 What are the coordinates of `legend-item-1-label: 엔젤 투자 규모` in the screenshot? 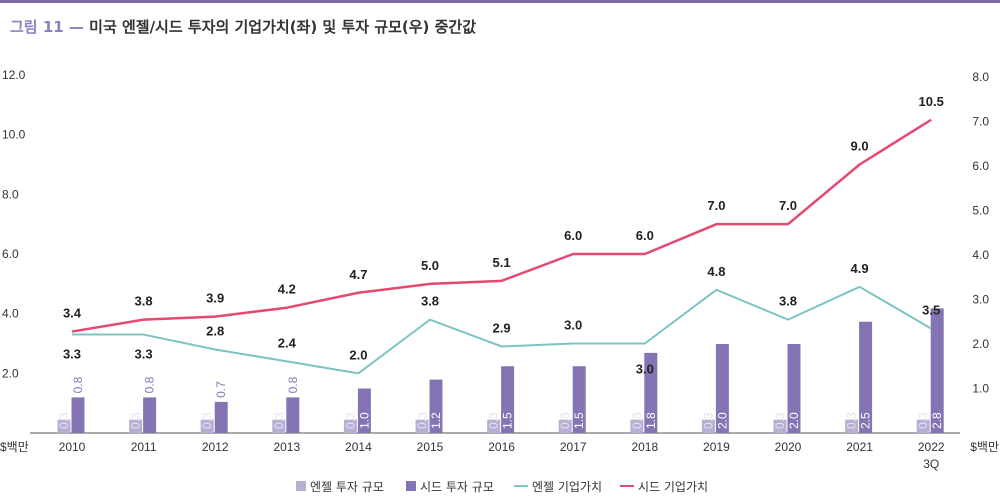 It's located at (347, 487).